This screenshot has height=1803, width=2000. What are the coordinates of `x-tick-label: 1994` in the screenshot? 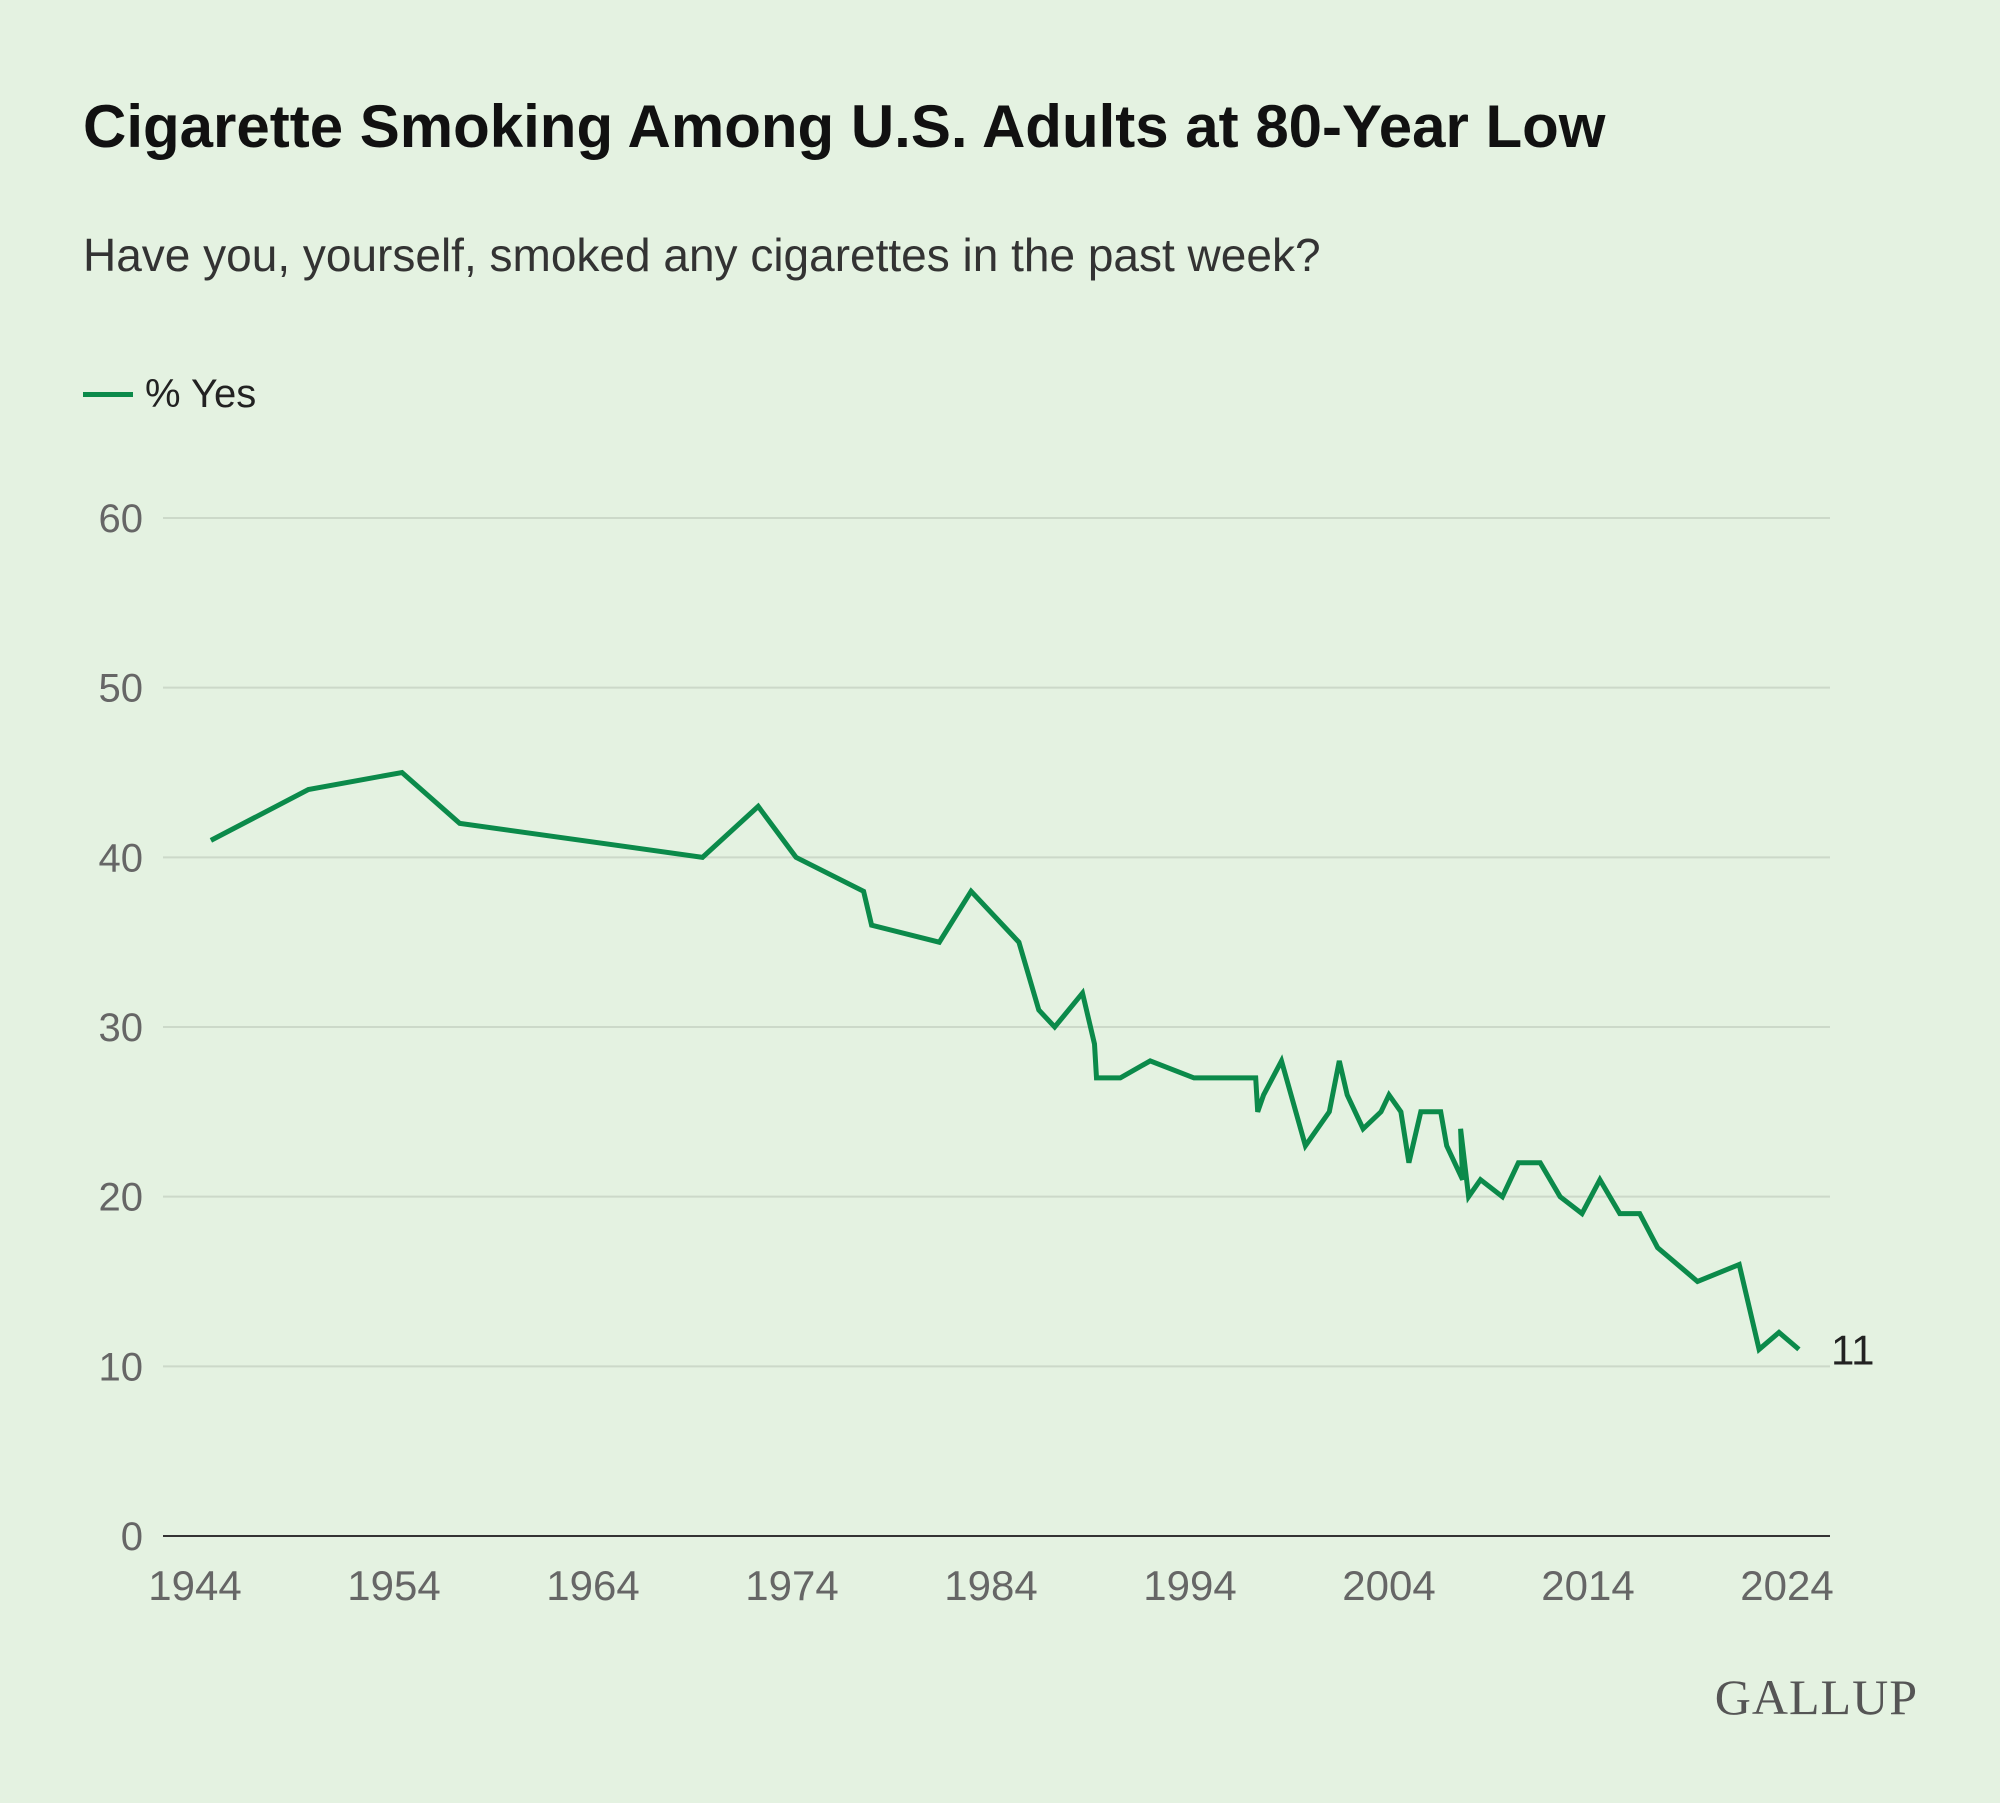 It's located at (1189, 1585).